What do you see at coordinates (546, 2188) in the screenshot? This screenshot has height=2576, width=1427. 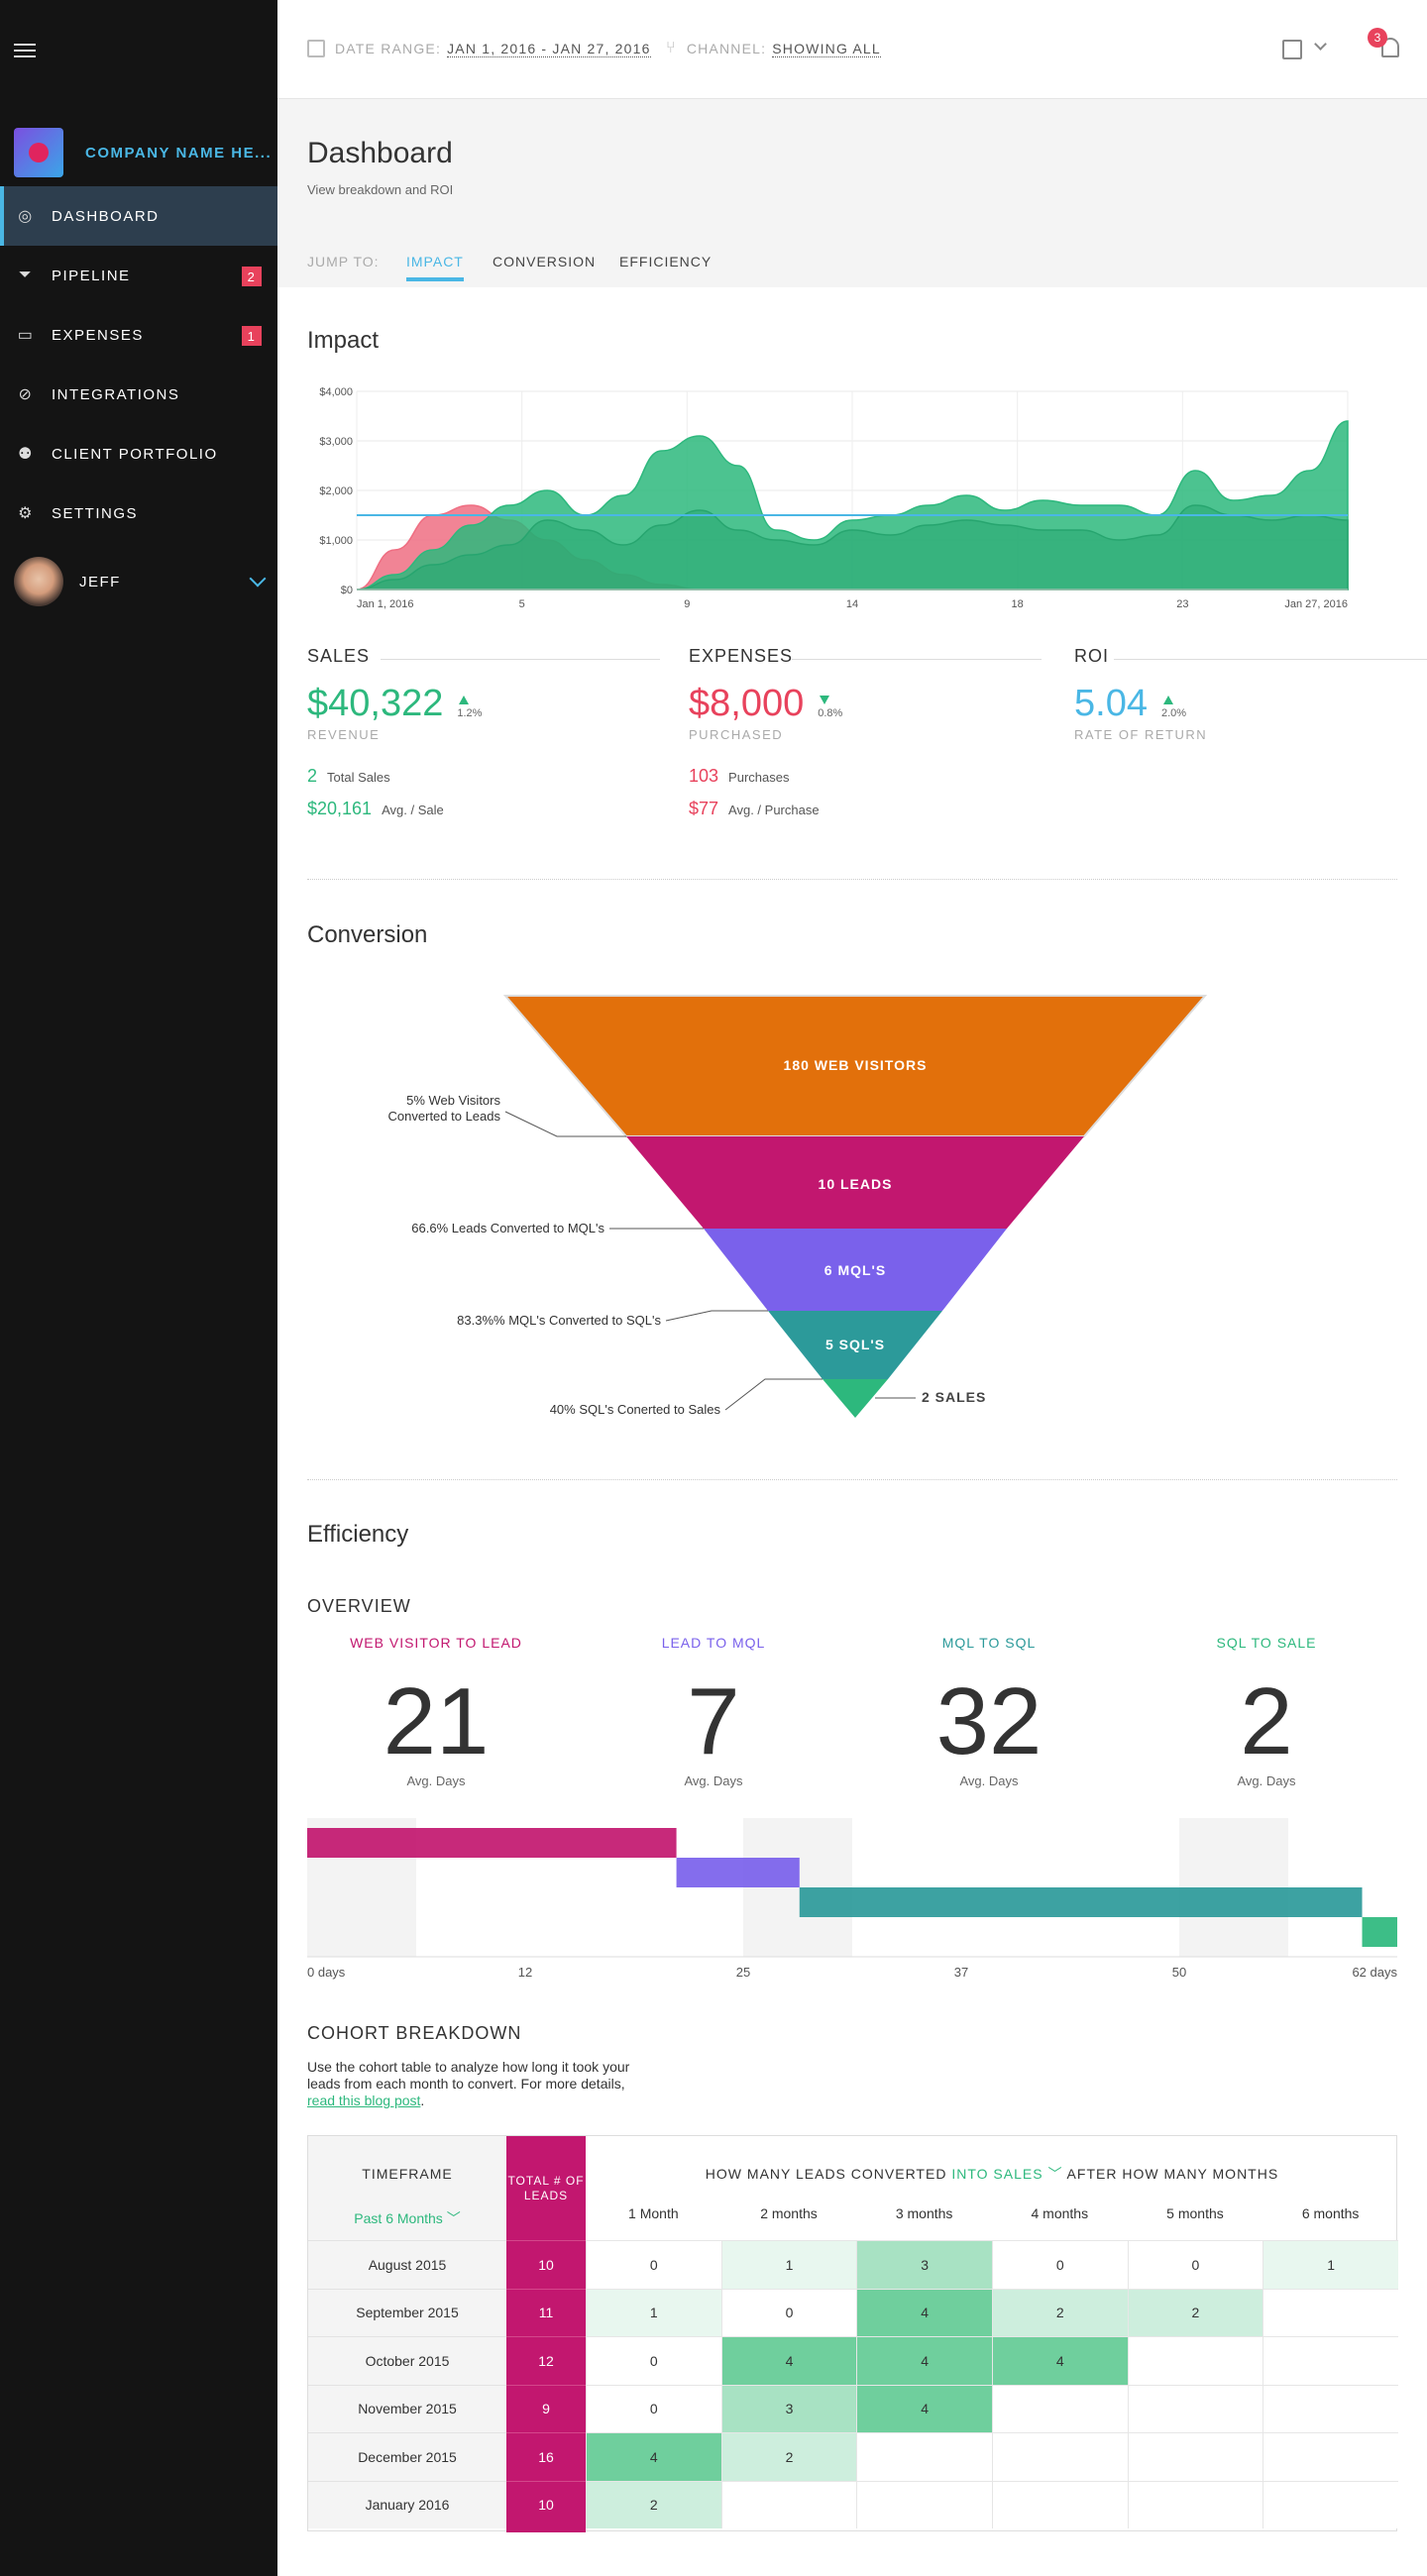 I see `total-leads-header: TOTAL # OF LEADS` at bounding box center [546, 2188].